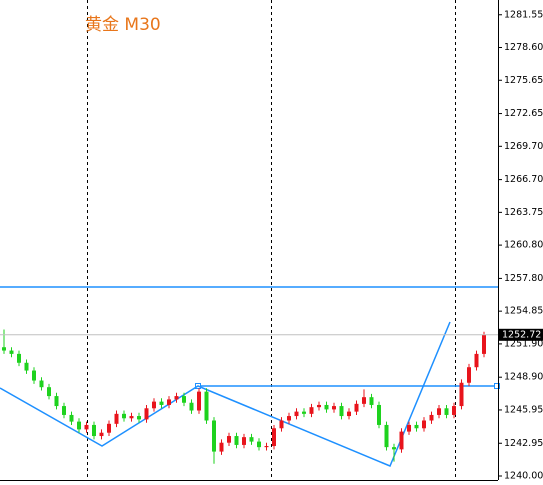 The height and width of the screenshot is (485, 543). What do you see at coordinates (523, 409) in the screenshot?
I see `y-tick-label: 1245.95` at bounding box center [523, 409].